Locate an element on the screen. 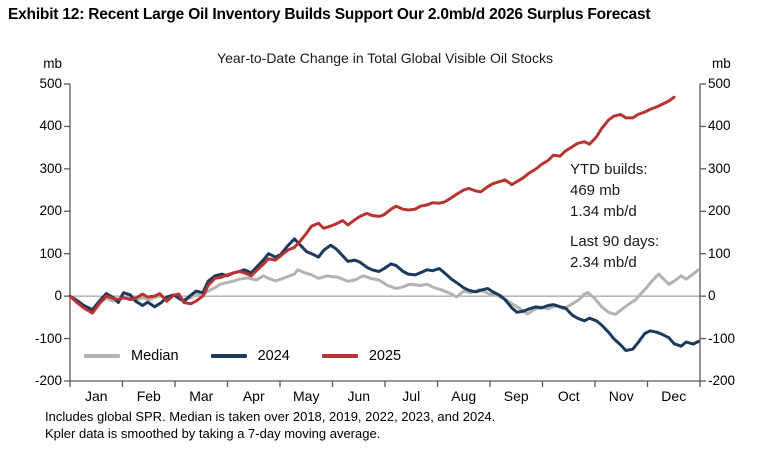 The height and width of the screenshot is (457, 770). annotation-last90-title: Last 90 days: is located at coordinates (615, 241).